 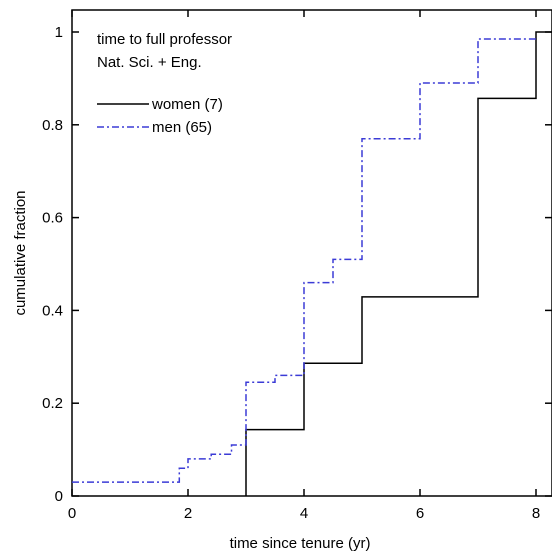 I want to click on y-tick-label: 0.6, so click(x=52, y=218).